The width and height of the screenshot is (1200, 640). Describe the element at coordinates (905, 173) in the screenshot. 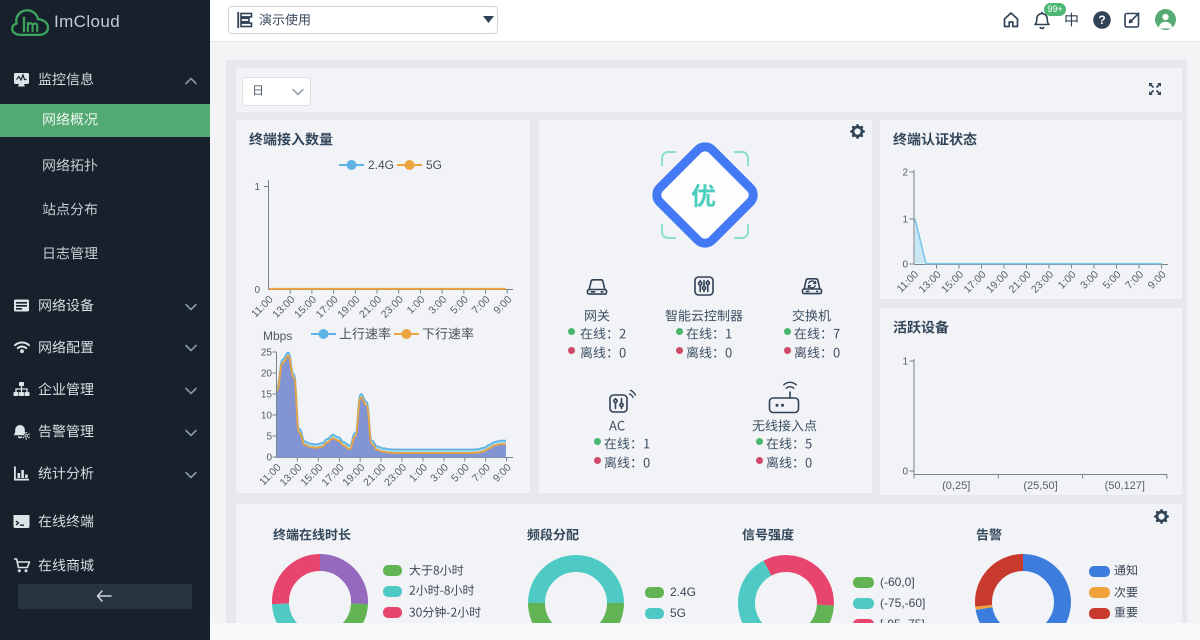

I see `svg-text: 2` at that location.